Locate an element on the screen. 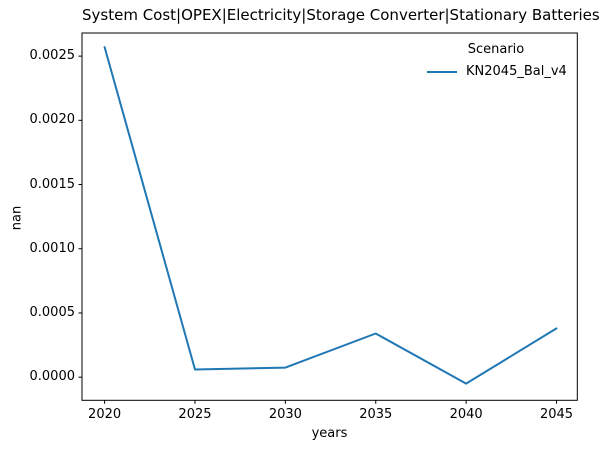 The height and width of the screenshot is (456, 601). legend-item-label: KN2045_Bal_v4 is located at coordinates (516, 71).